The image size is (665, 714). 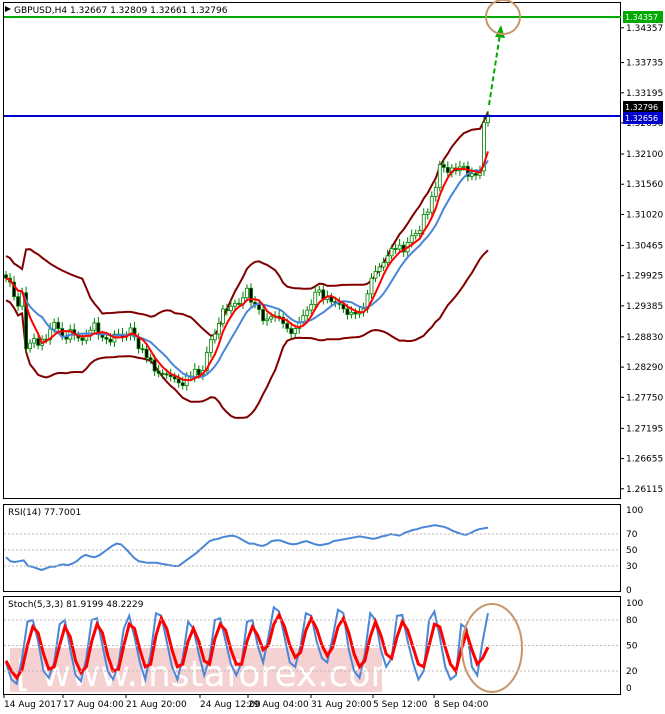 What do you see at coordinates (230, 705) in the screenshot?
I see `time-tick-label: 24 Aug 12:00` at bounding box center [230, 705].